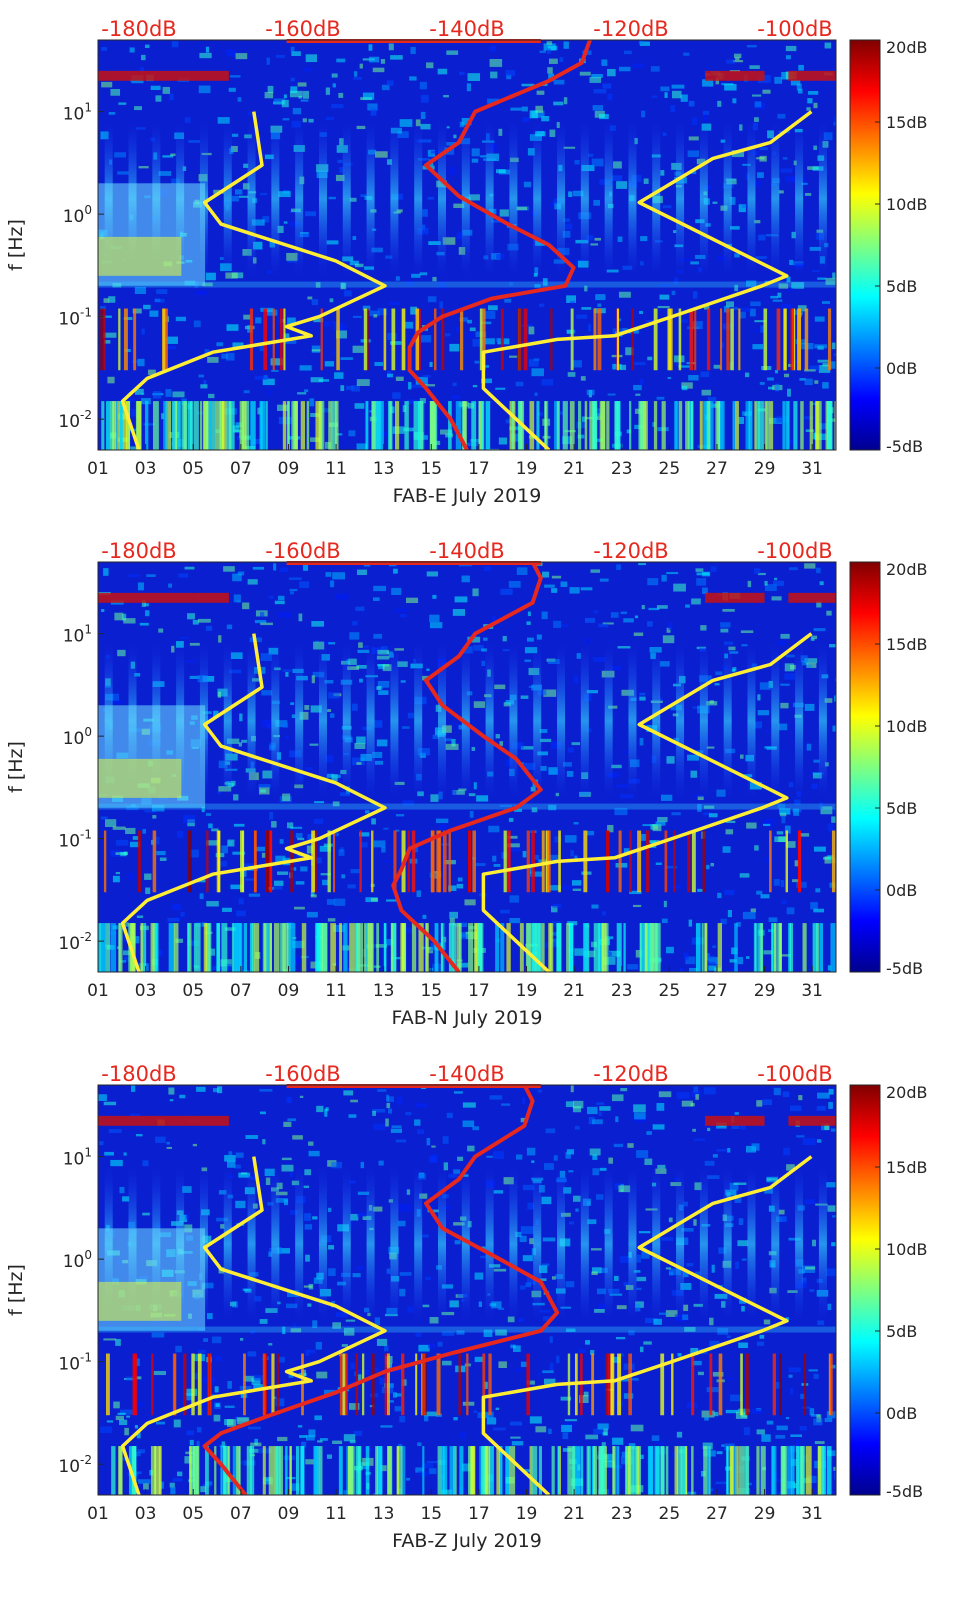 The image size is (962, 1599). Describe the element at coordinates (499, 245) in the screenshot. I see `noise-level-curve` at that location.